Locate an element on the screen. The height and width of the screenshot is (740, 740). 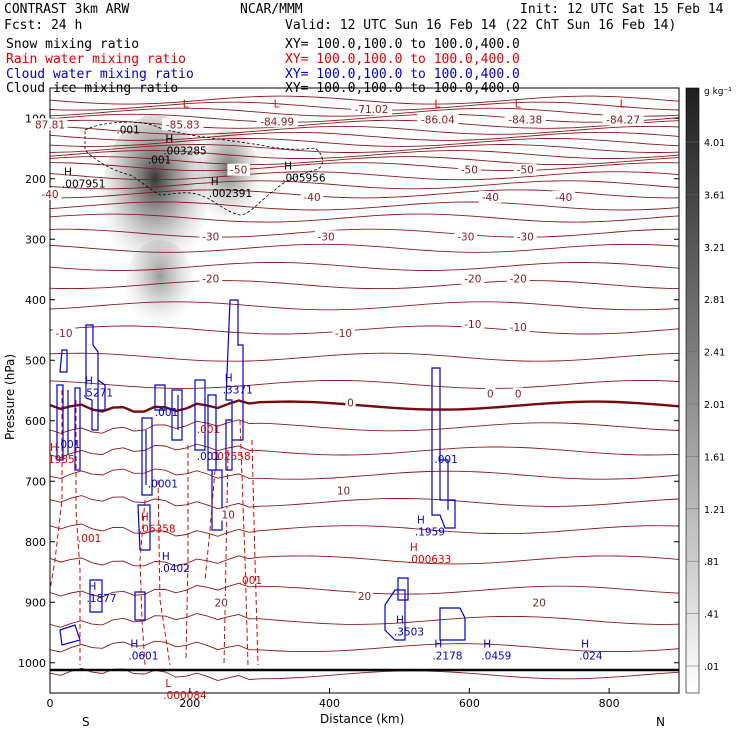
colorbar-tick-label: 3.21 is located at coordinates (714, 248).